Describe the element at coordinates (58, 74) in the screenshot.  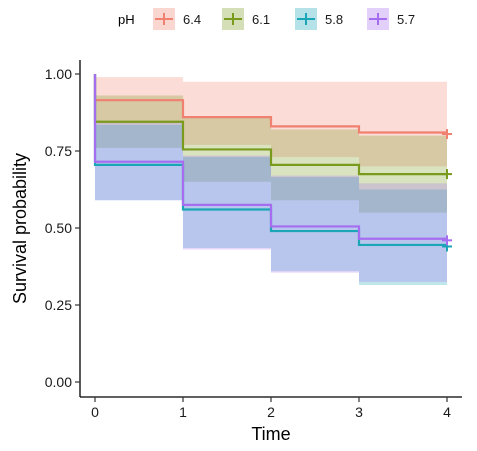
I see `y-tick-label: 1.00` at that location.